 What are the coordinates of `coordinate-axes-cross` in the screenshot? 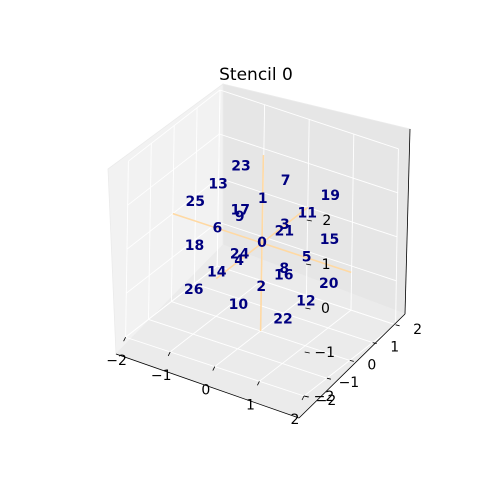 It's located at (262, 243).